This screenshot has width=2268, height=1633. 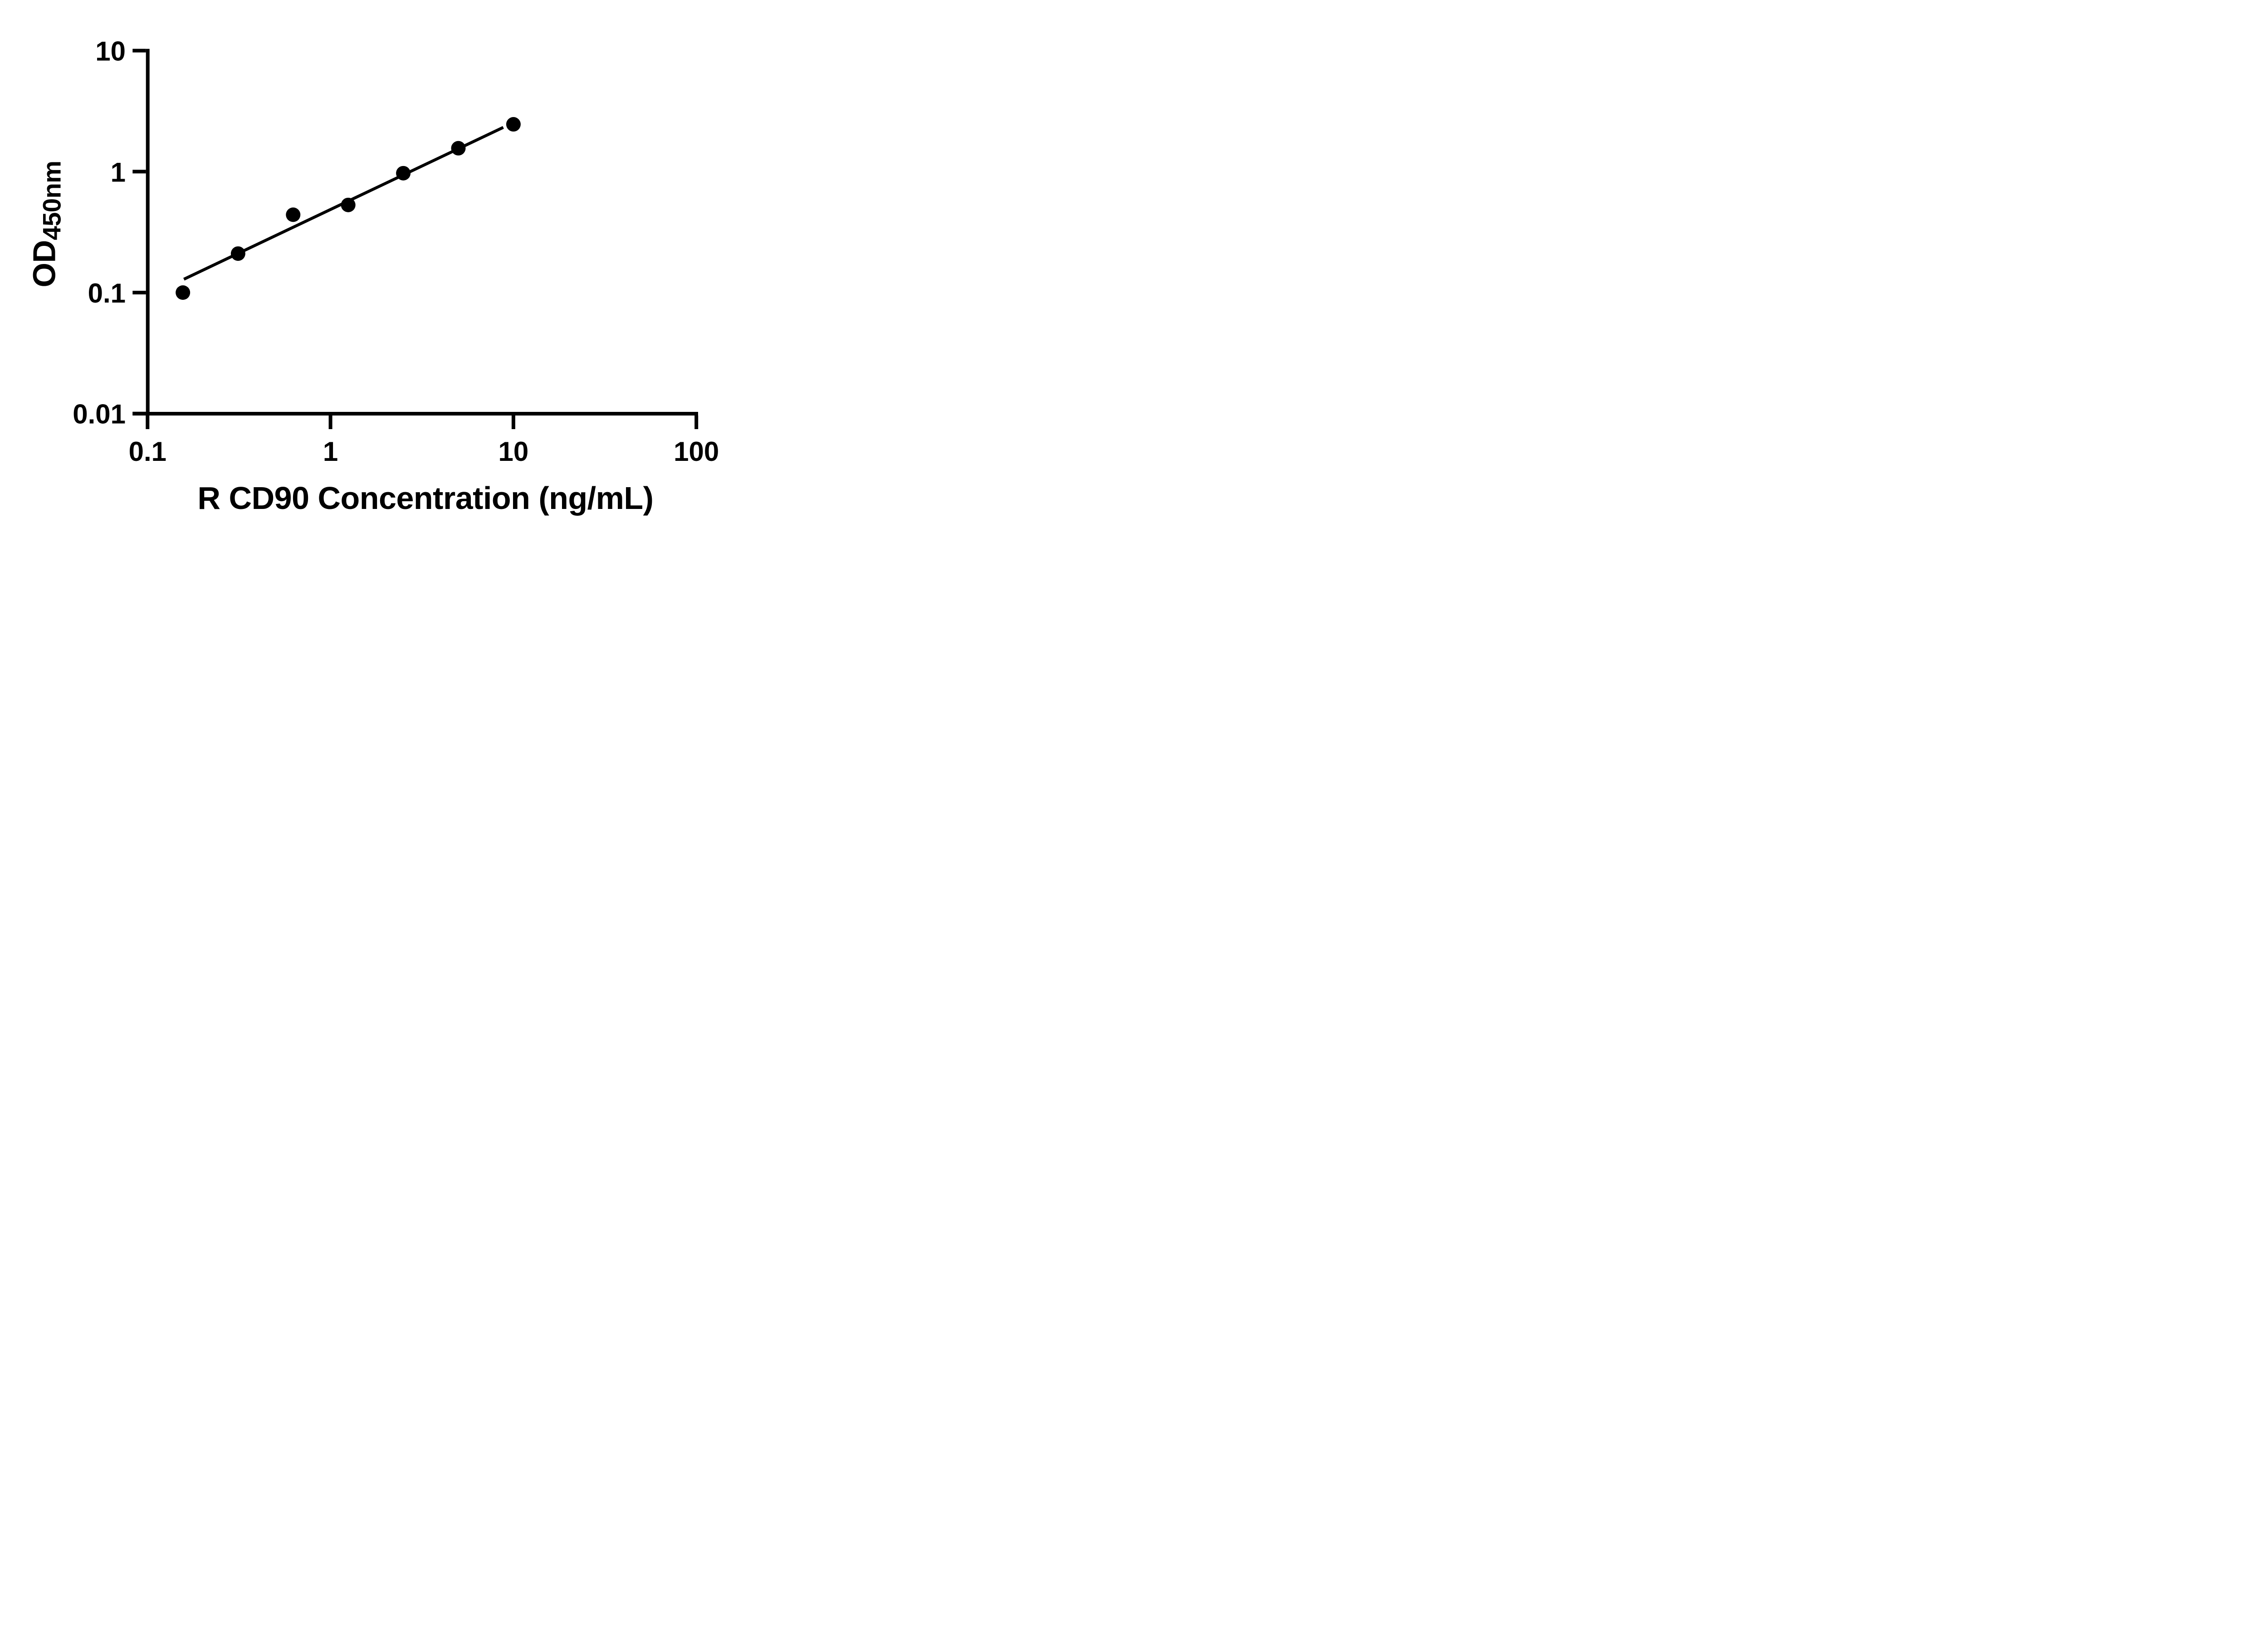 What do you see at coordinates (99, 414) in the screenshot?
I see `y-tick-label-0.01: 0.01` at bounding box center [99, 414].